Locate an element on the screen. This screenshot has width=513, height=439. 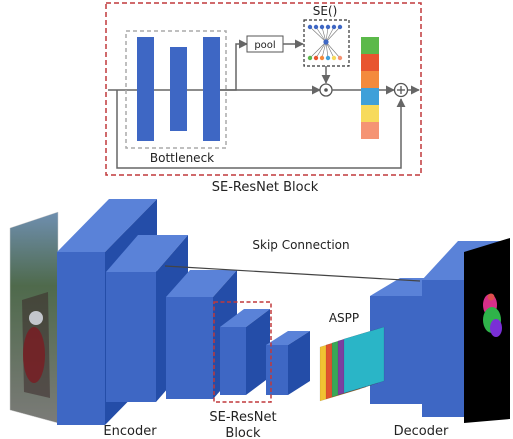
output-segmentation is located at coordinates (487, 330).